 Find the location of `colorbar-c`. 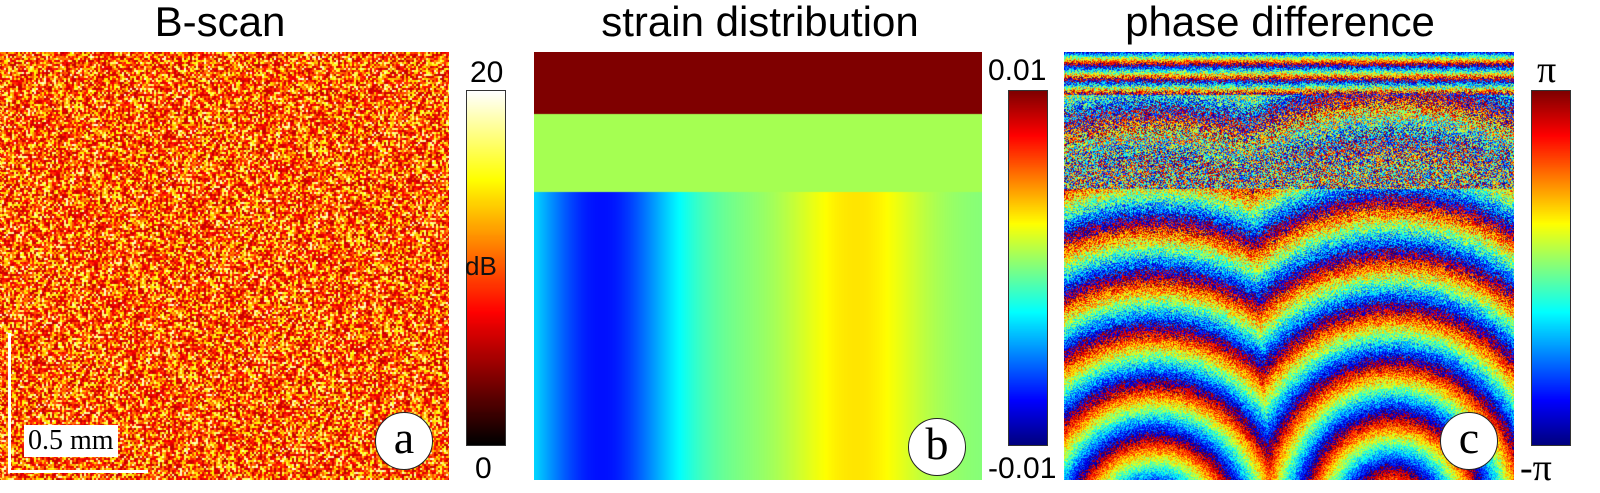

colorbar-c is located at coordinates (1551, 268).